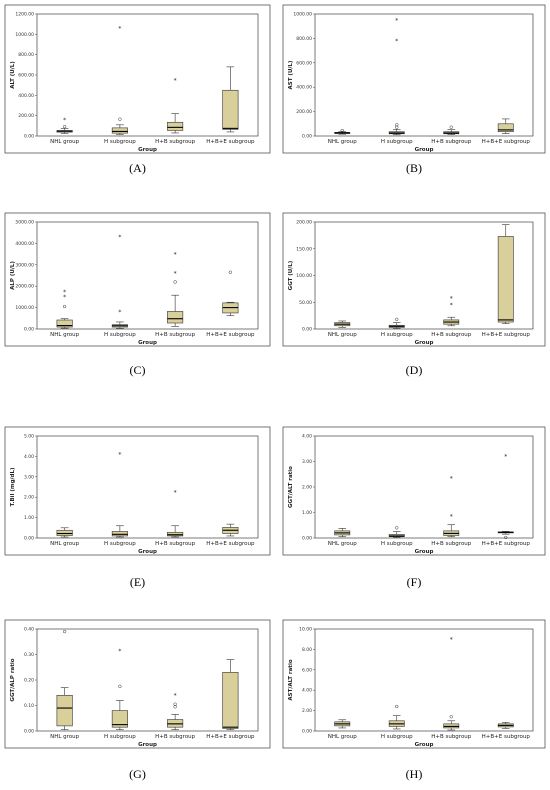 This screenshot has height=790, width=550. I want to click on panel-label: (A), so click(137, 168).